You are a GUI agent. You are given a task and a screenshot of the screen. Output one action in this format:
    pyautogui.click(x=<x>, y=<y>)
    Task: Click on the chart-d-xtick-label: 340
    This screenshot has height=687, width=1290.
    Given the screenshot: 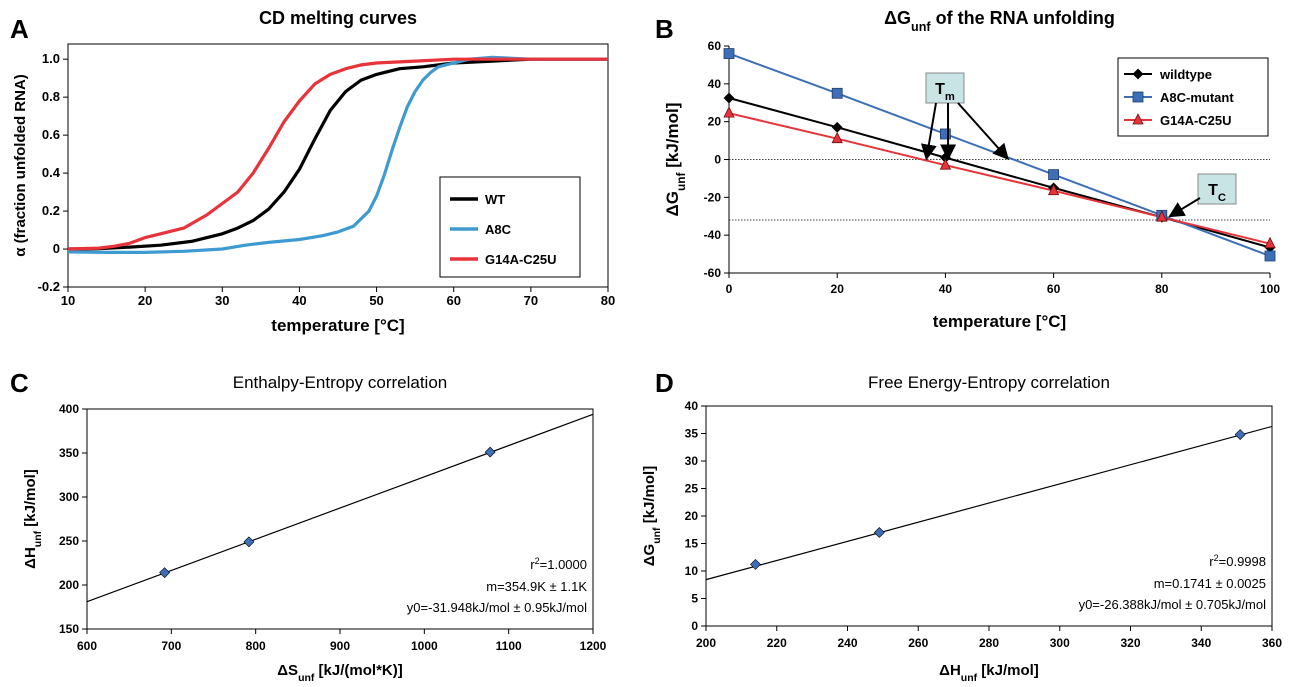 What is the action you would take?
    pyautogui.click(x=1201, y=643)
    